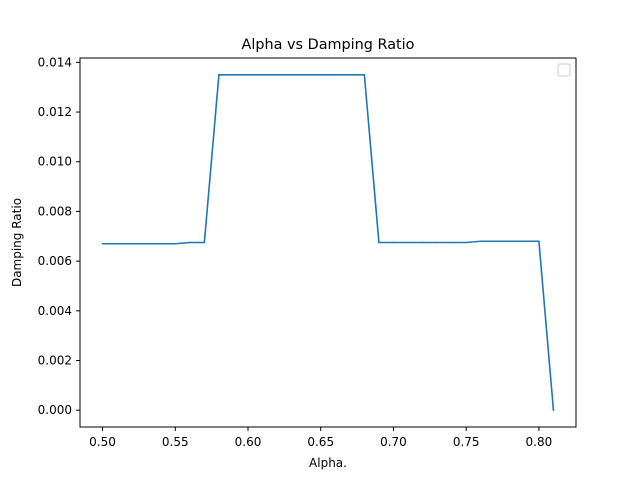  What do you see at coordinates (55, 261) in the screenshot?
I see `y-tick-label: 0.006` at bounding box center [55, 261].